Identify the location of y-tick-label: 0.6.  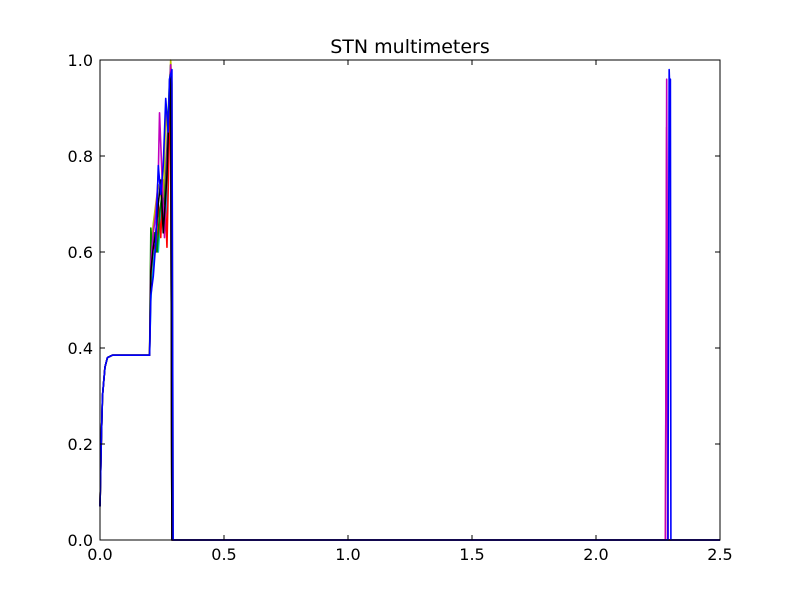
(80, 252).